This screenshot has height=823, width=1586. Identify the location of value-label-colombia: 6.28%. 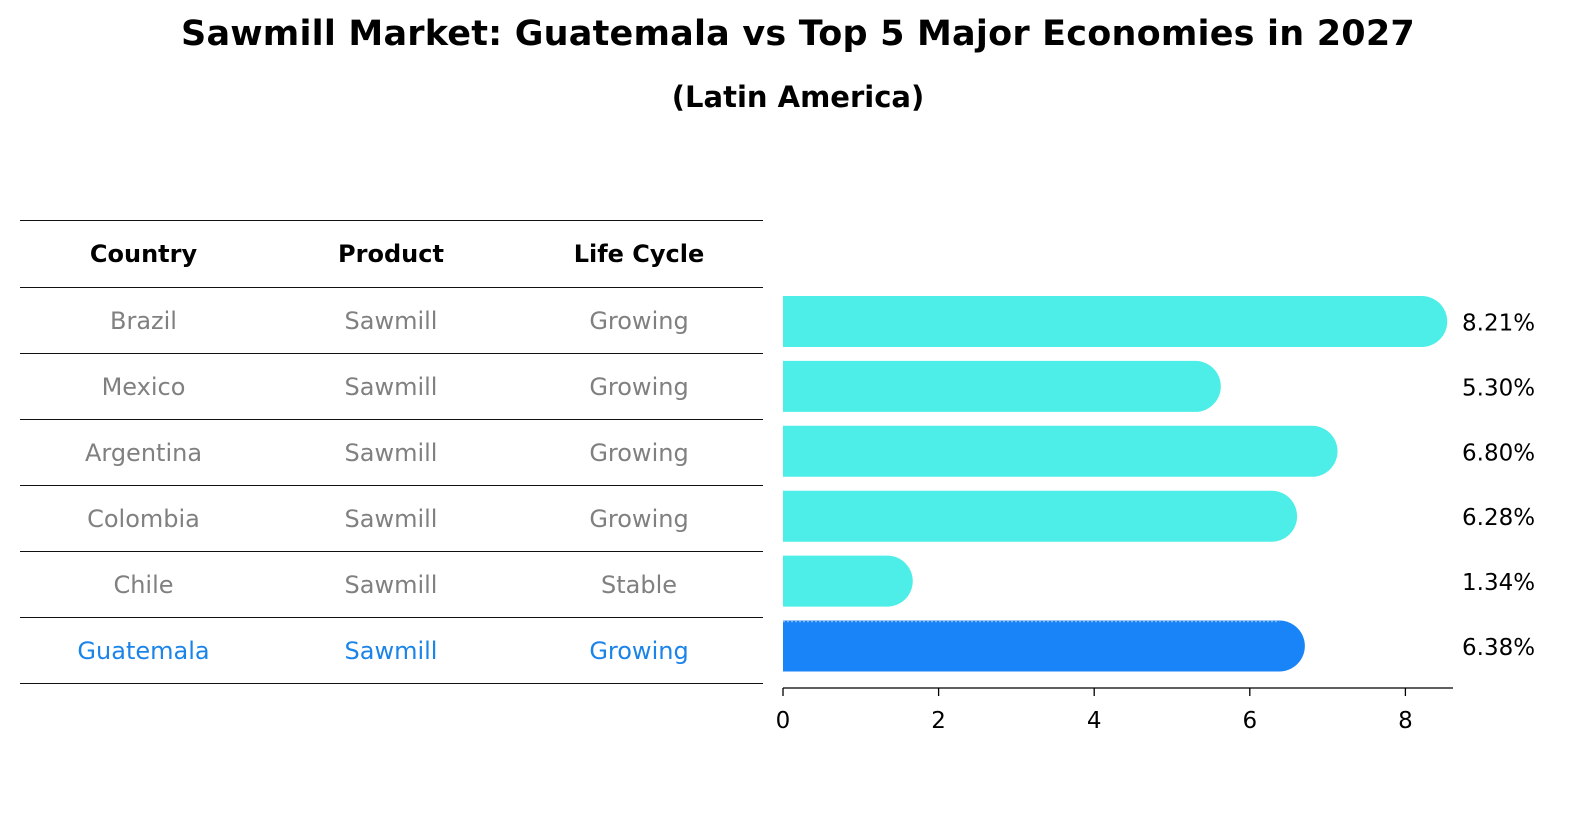
(1498, 518).